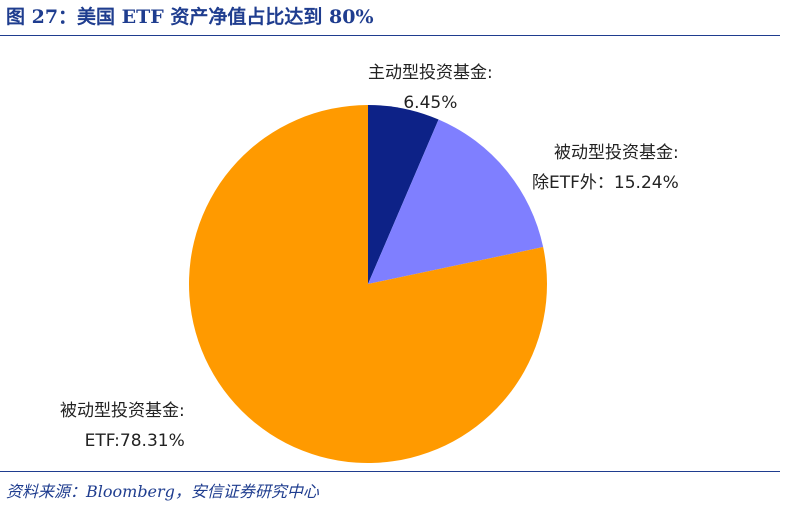  Describe the element at coordinates (605, 168) in the screenshot. I see `slice-label-passive-non-etf: 被动型投资基金: 除ETF外：15.24%` at that location.